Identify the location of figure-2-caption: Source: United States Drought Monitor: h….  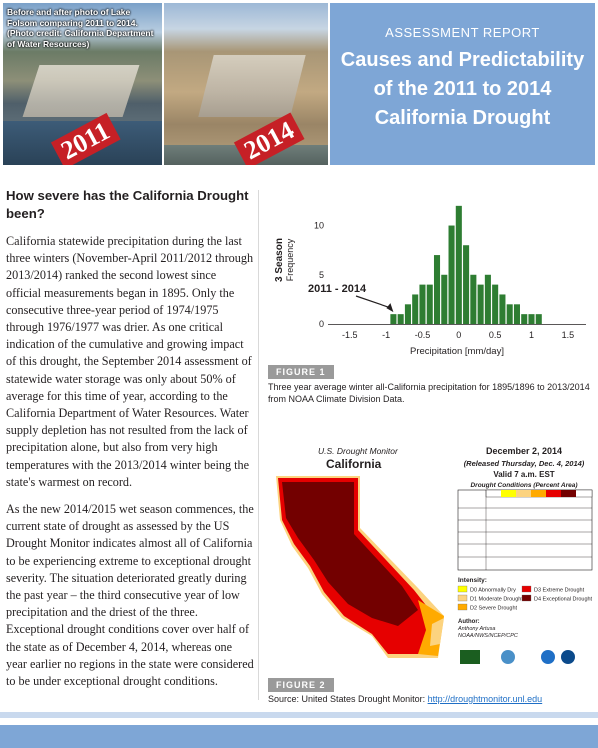
(431, 700).